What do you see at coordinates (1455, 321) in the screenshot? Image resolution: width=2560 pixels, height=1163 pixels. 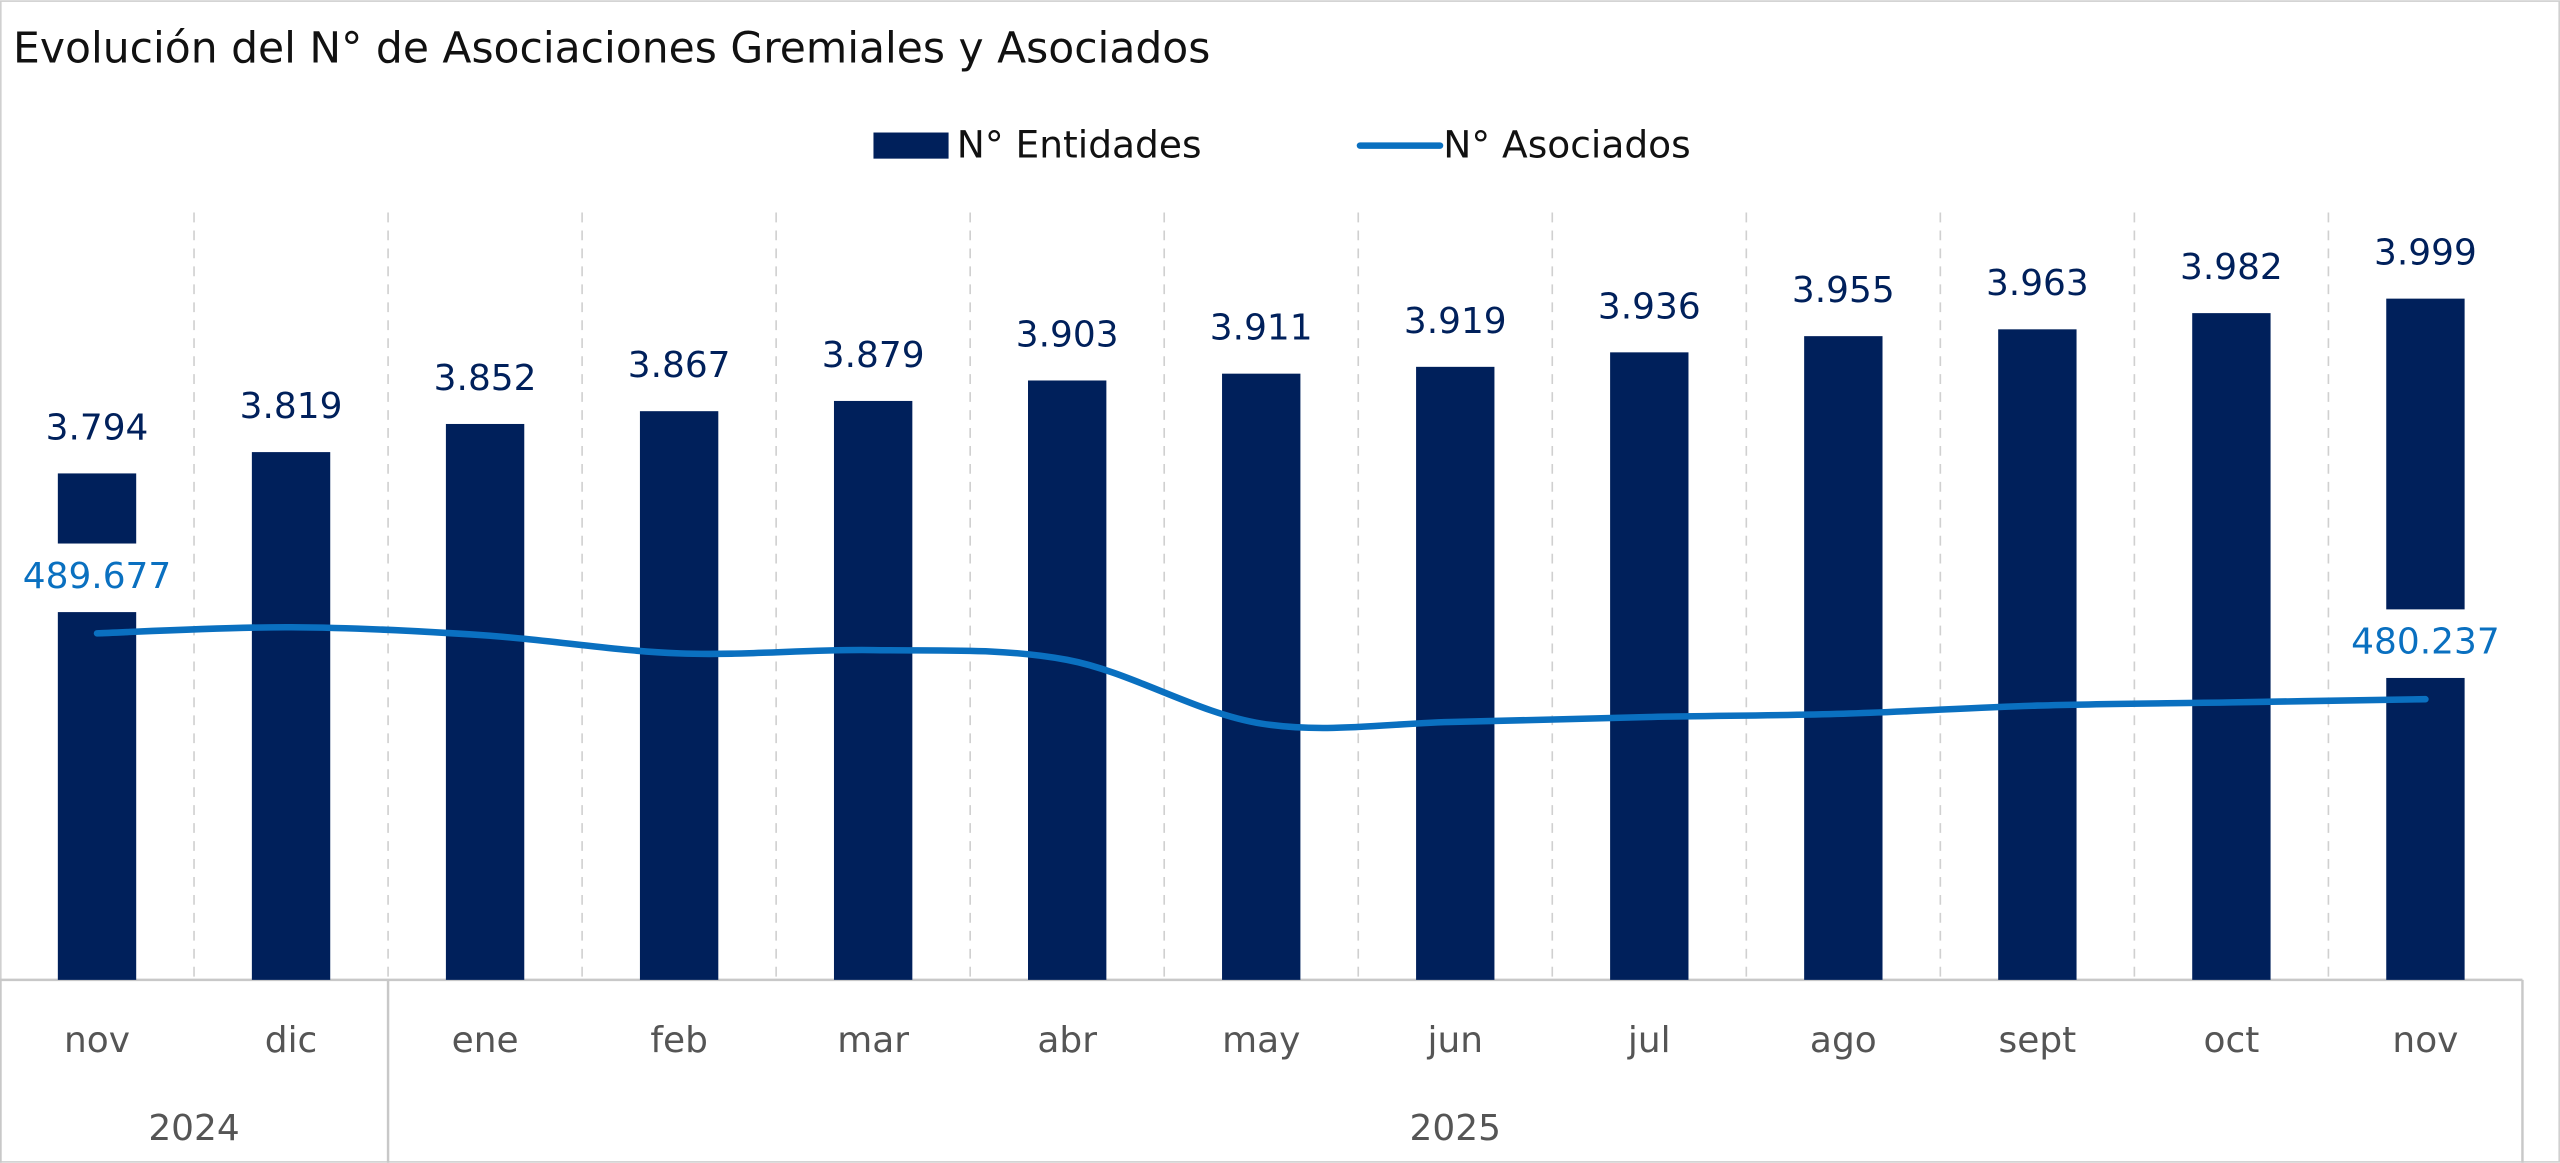 I see `data-label: 3.919` at bounding box center [1455, 321].